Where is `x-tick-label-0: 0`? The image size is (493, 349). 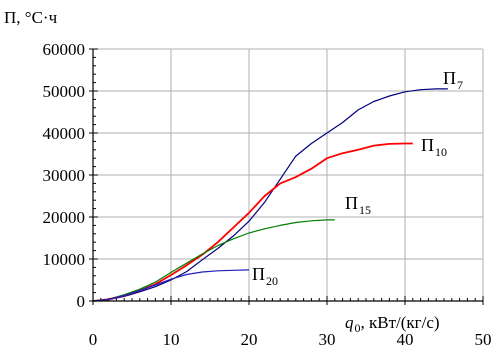 x-tick-label-0: 0 is located at coordinates (93, 339).